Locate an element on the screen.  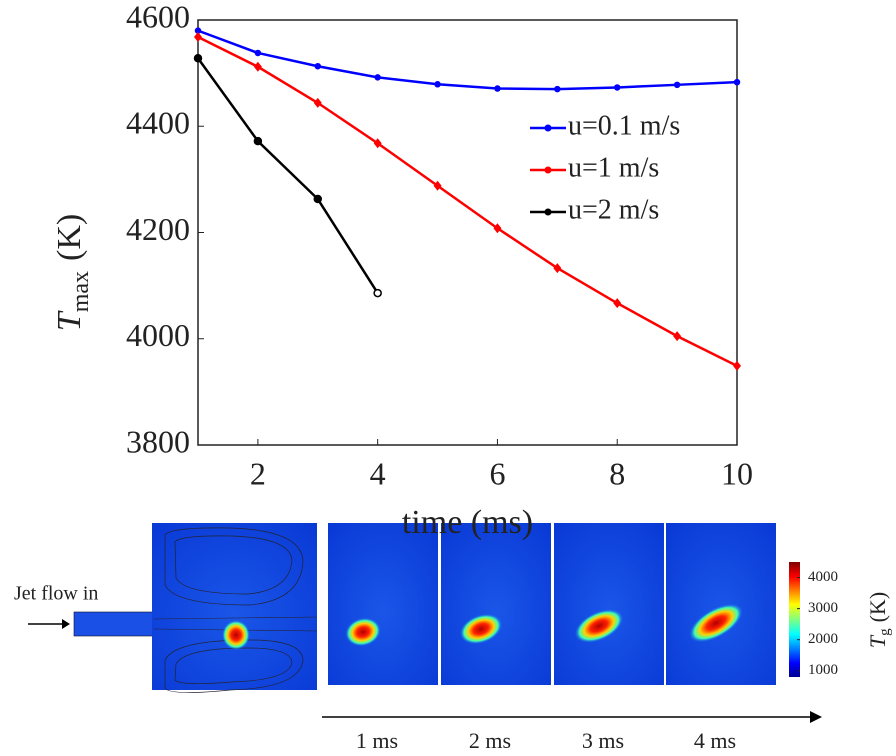
x-tick-label: 10 is located at coordinates (737, 473).